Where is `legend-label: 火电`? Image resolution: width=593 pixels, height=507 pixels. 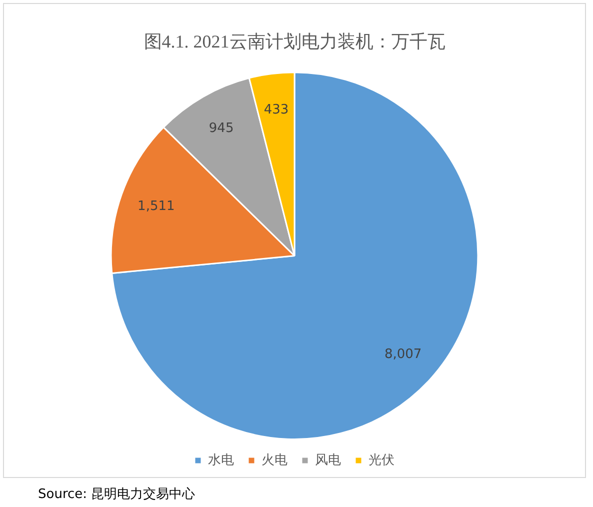 legend-label: 火电 is located at coordinates (275, 460).